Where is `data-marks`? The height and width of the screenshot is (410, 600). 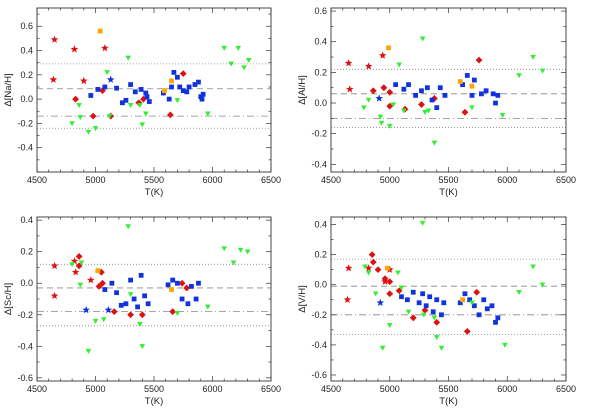 data-marks is located at coordinates (445, 91).